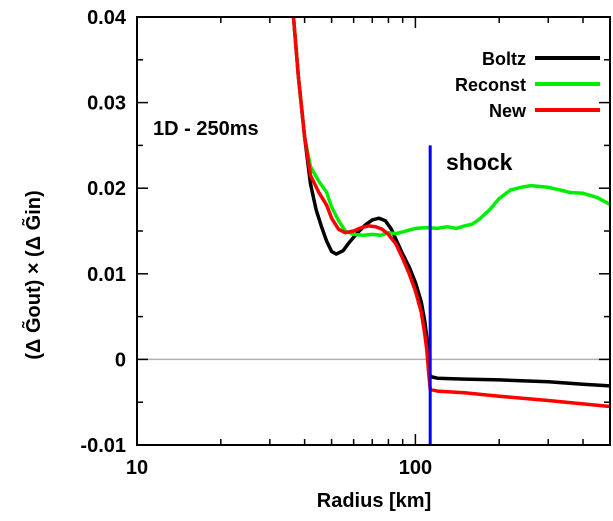 The image size is (613, 521). What do you see at coordinates (415, 468) in the screenshot?
I see `x-tick-label: 100` at bounding box center [415, 468].